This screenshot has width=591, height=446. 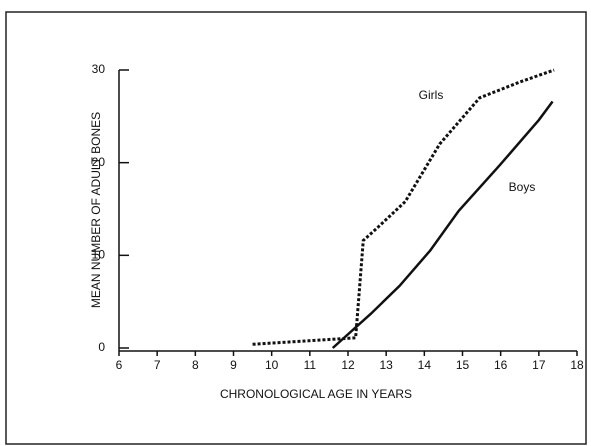 I want to click on annotation: Girls, so click(x=431, y=95).